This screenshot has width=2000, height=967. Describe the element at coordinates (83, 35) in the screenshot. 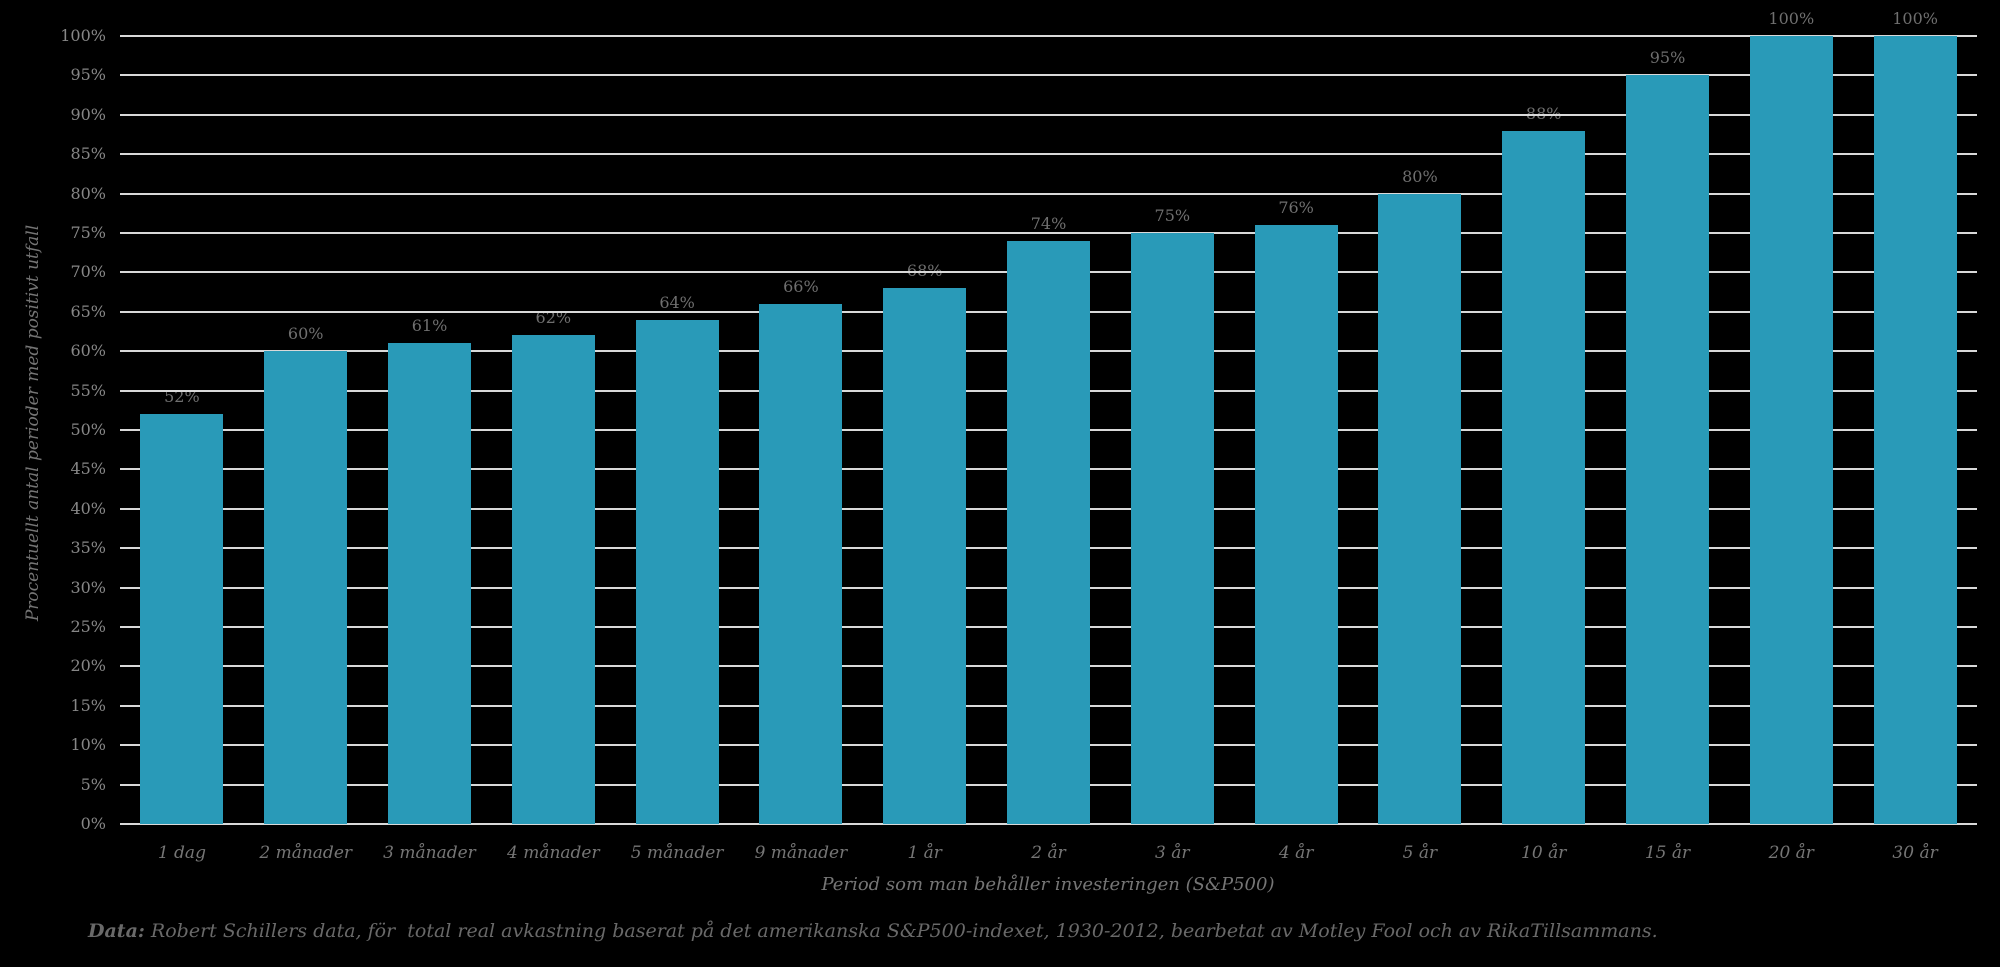

I see `y-tick-label: 100%` at that location.